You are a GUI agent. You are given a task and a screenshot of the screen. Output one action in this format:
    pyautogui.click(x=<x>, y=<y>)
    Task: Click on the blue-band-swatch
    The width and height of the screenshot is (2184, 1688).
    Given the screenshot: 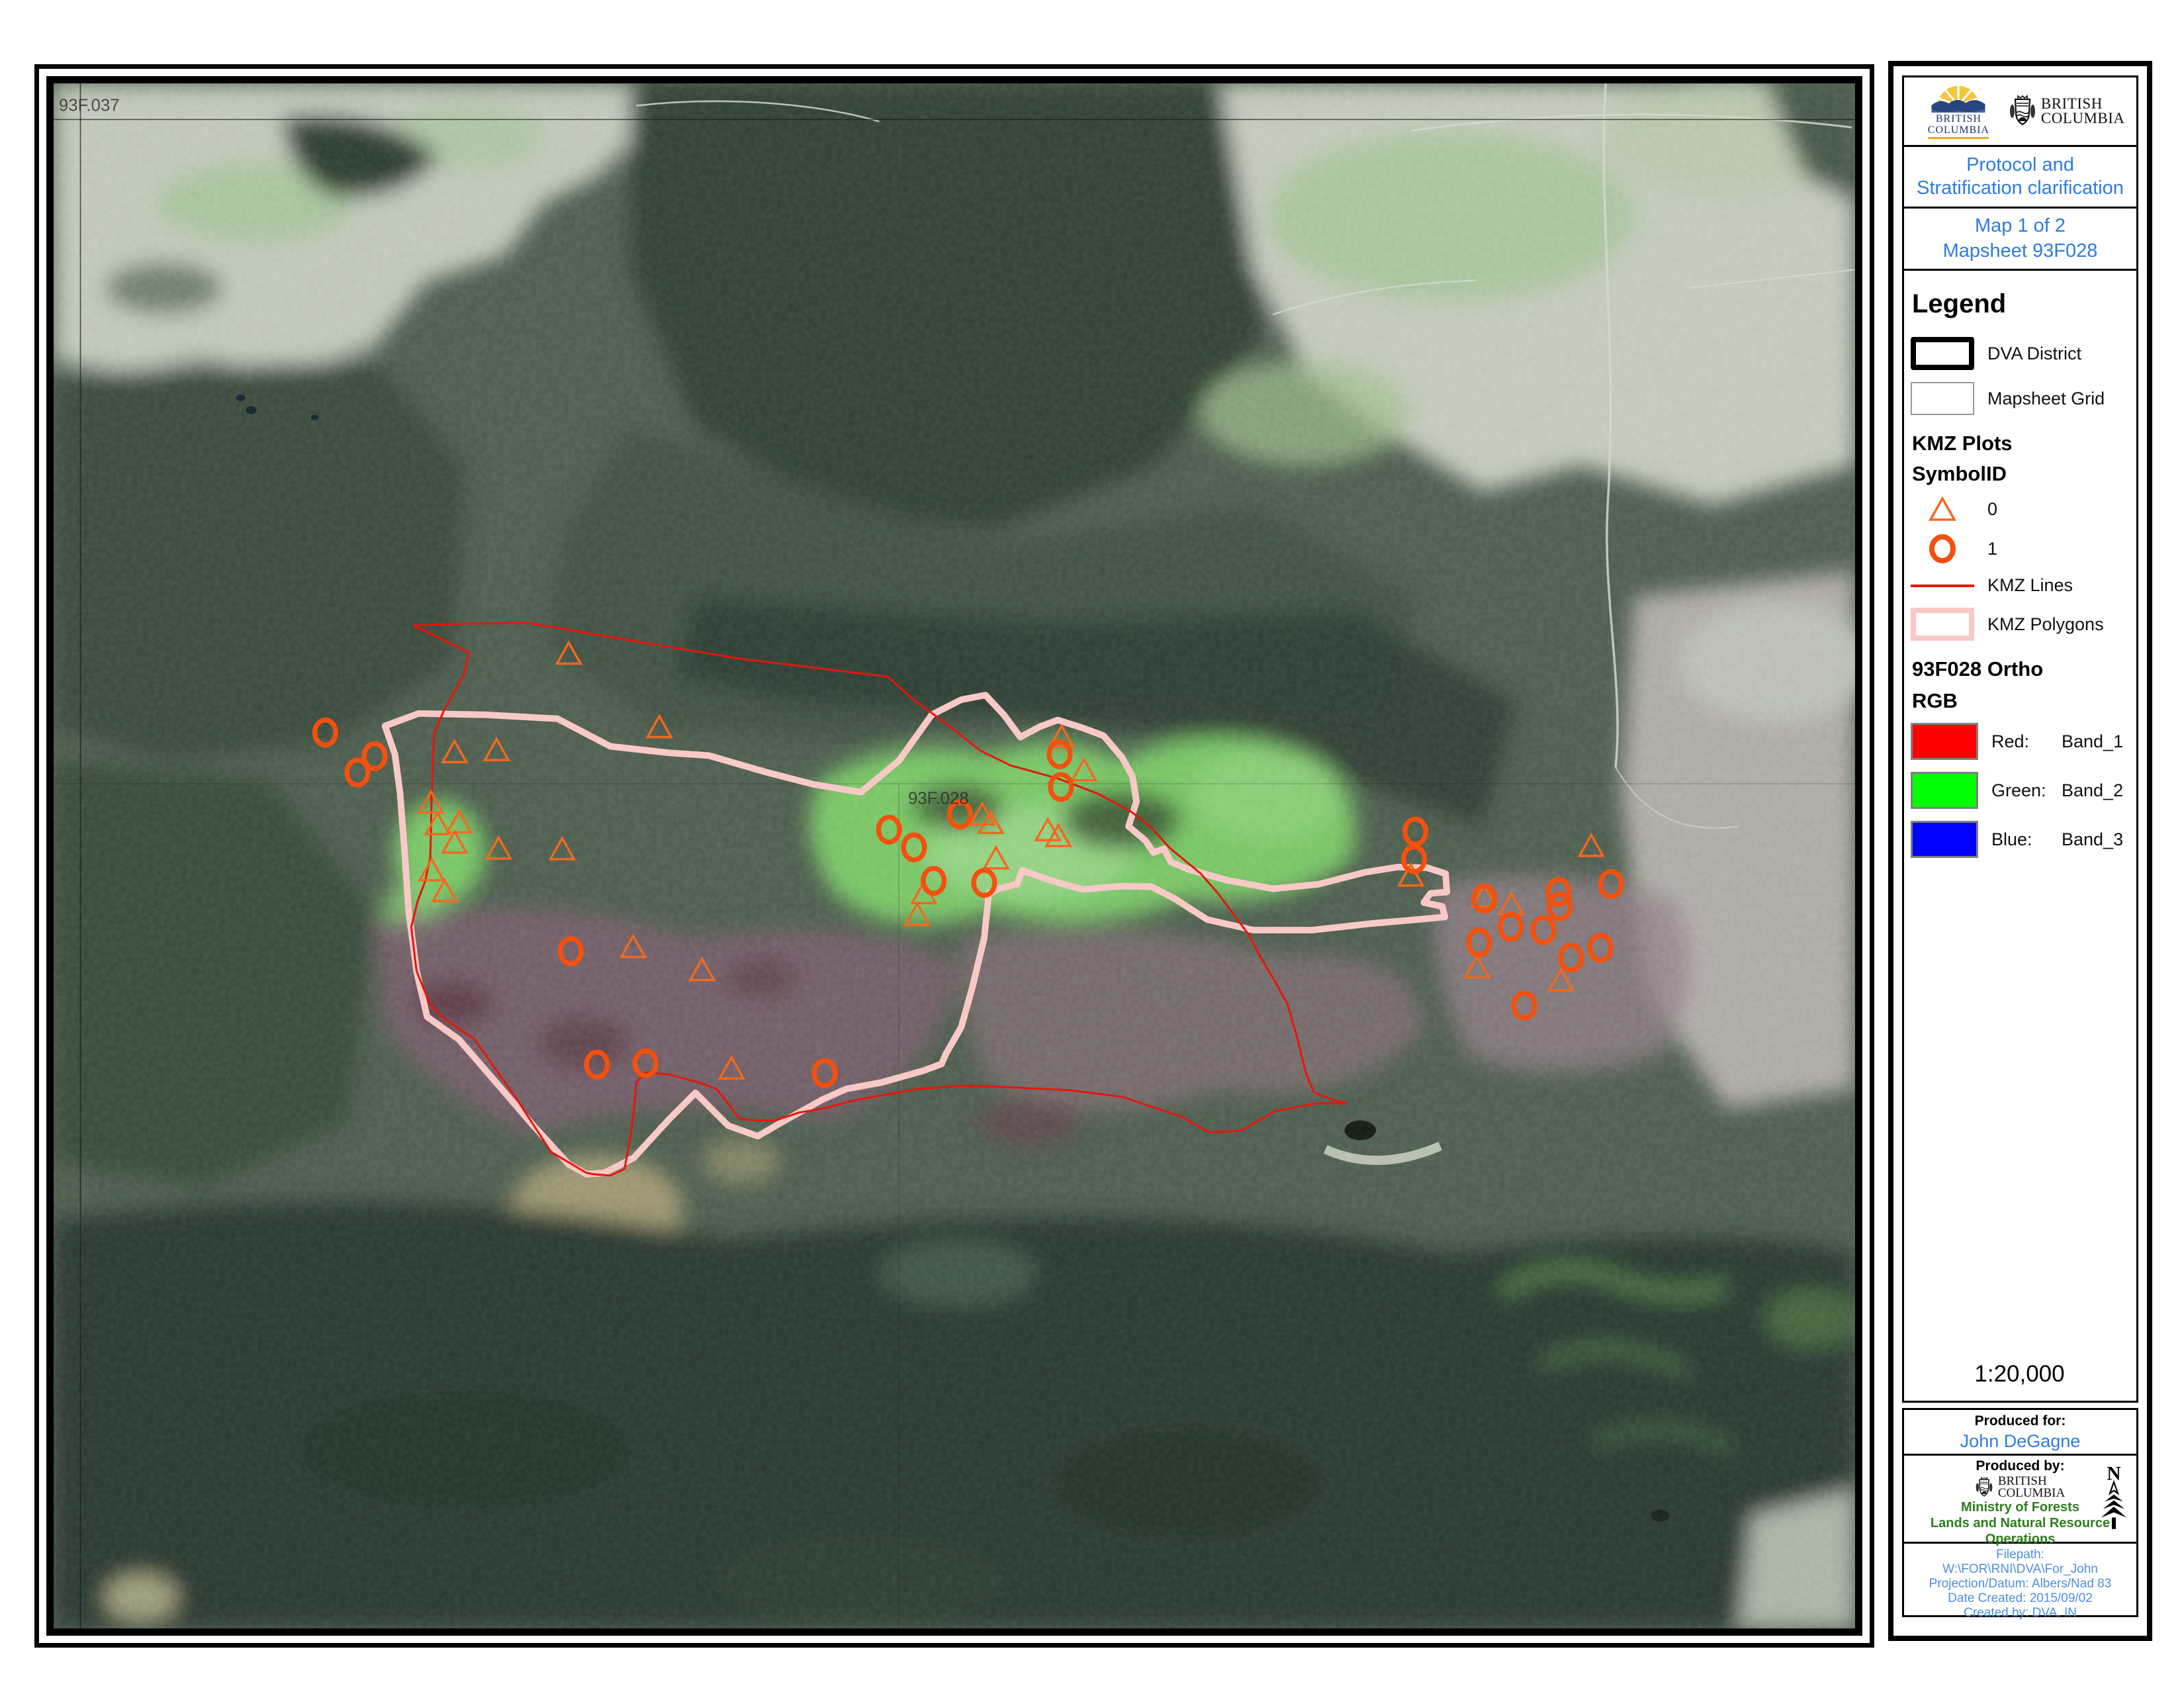 What is the action you would take?
    pyautogui.click(x=1945, y=839)
    